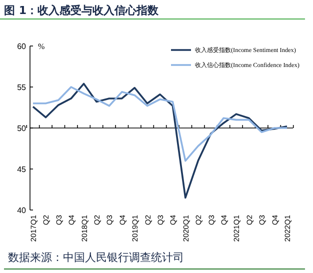 This screenshot has width=313, height=273. Describe the element at coordinates (22, 210) in the screenshot. I see `y-tick-label: 40` at that location.